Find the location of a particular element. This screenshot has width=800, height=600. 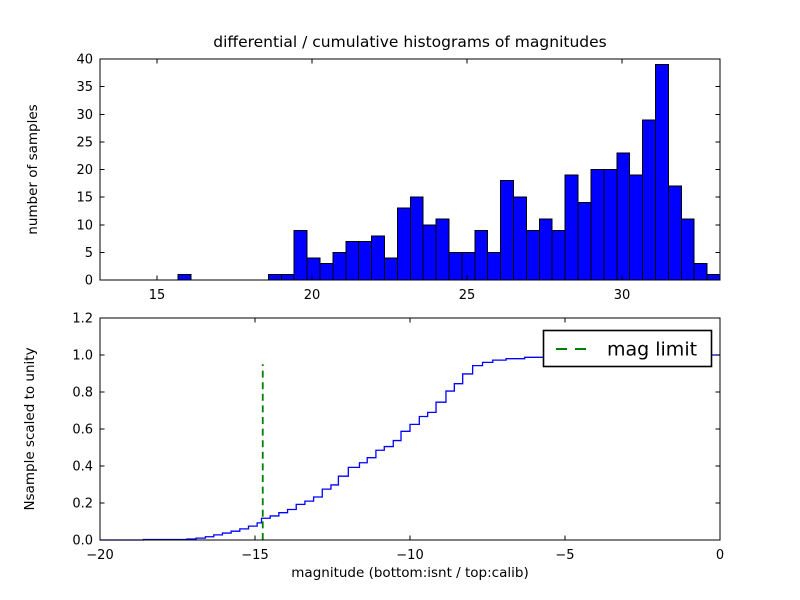

x-tick-label: 25 is located at coordinates (467, 295).